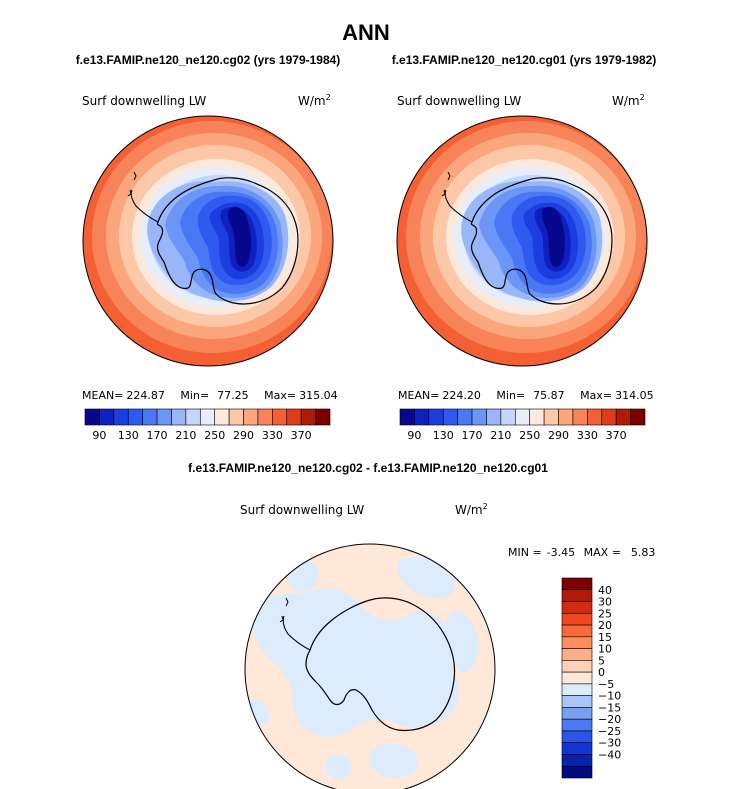 This screenshot has width=733, height=789. Describe the element at coordinates (606, 684) in the screenshot. I see `colorbar-tick-label: −5` at that location.